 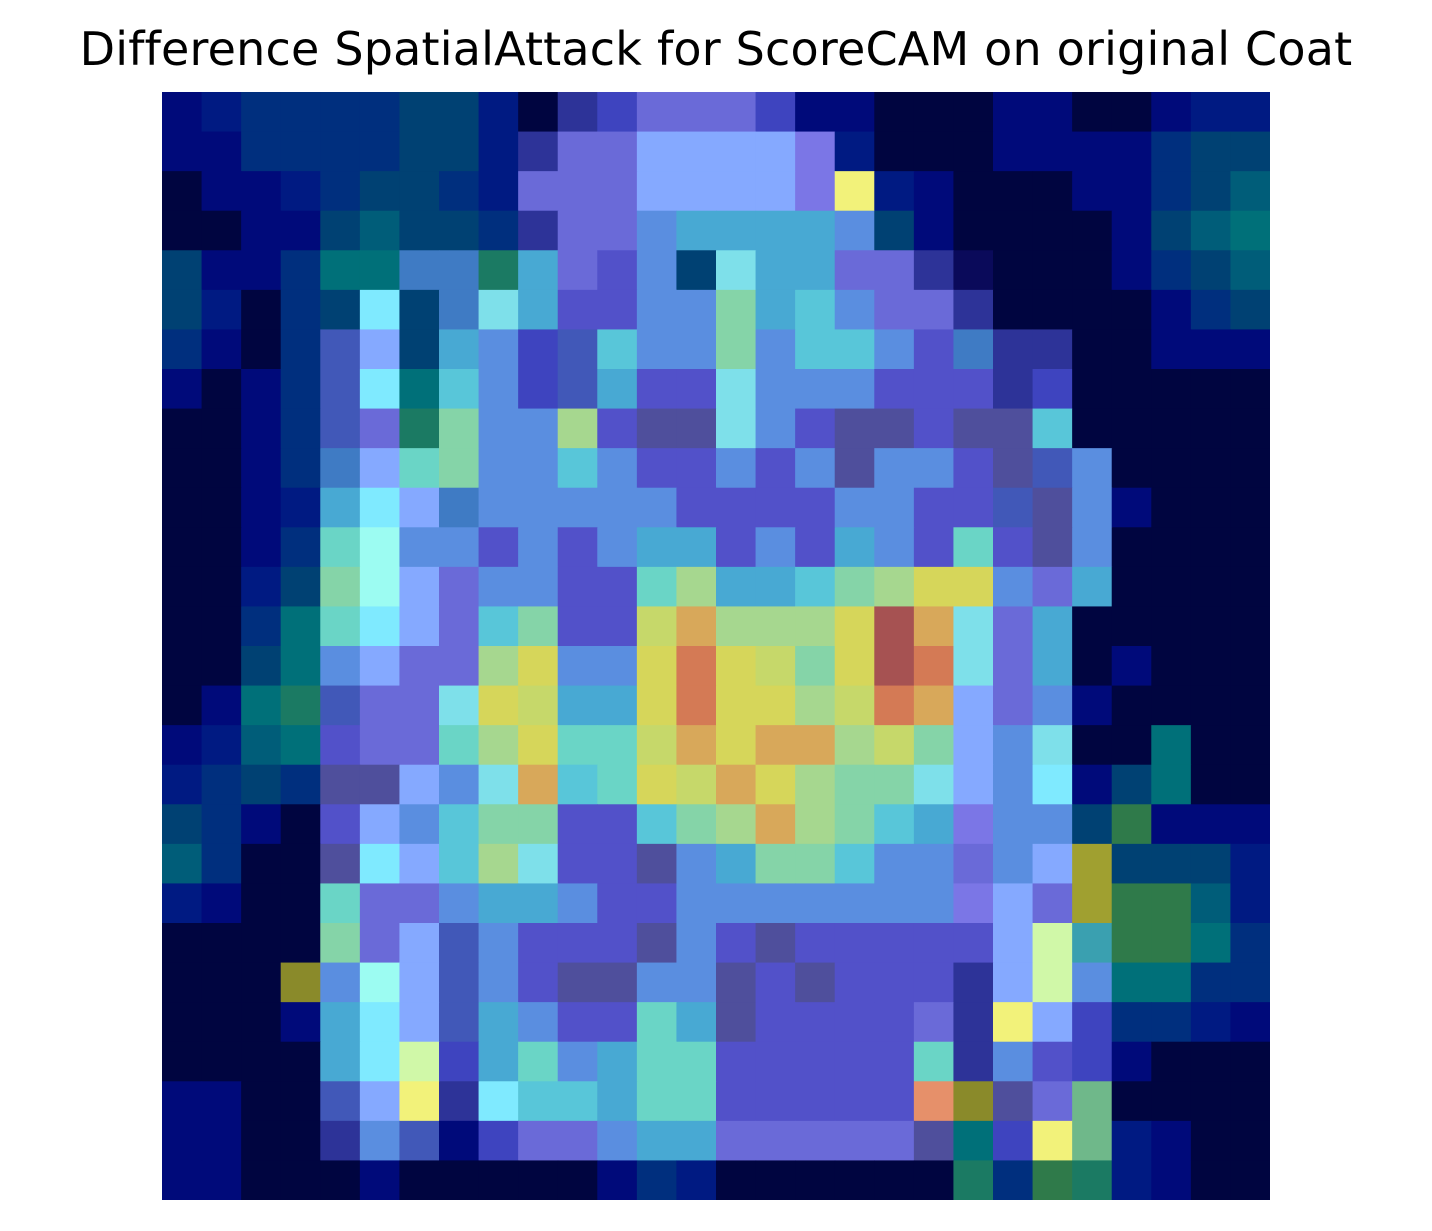 I want to click on heatmap-cell-r23-c25, so click(x=1171, y=1022).